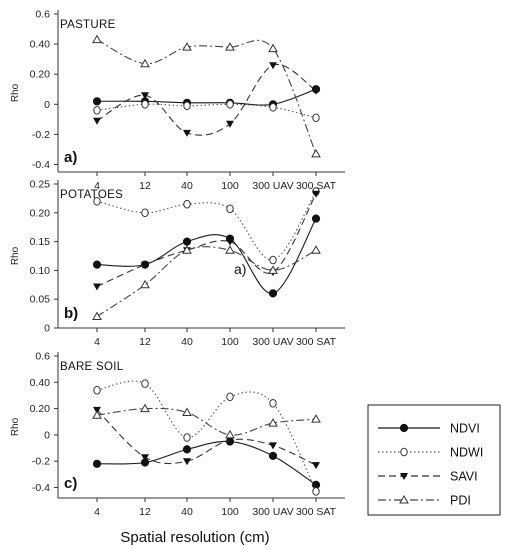 The width and height of the screenshot is (505, 550). What do you see at coordinates (464, 477) in the screenshot?
I see `legend-label: SAVI` at bounding box center [464, 477].